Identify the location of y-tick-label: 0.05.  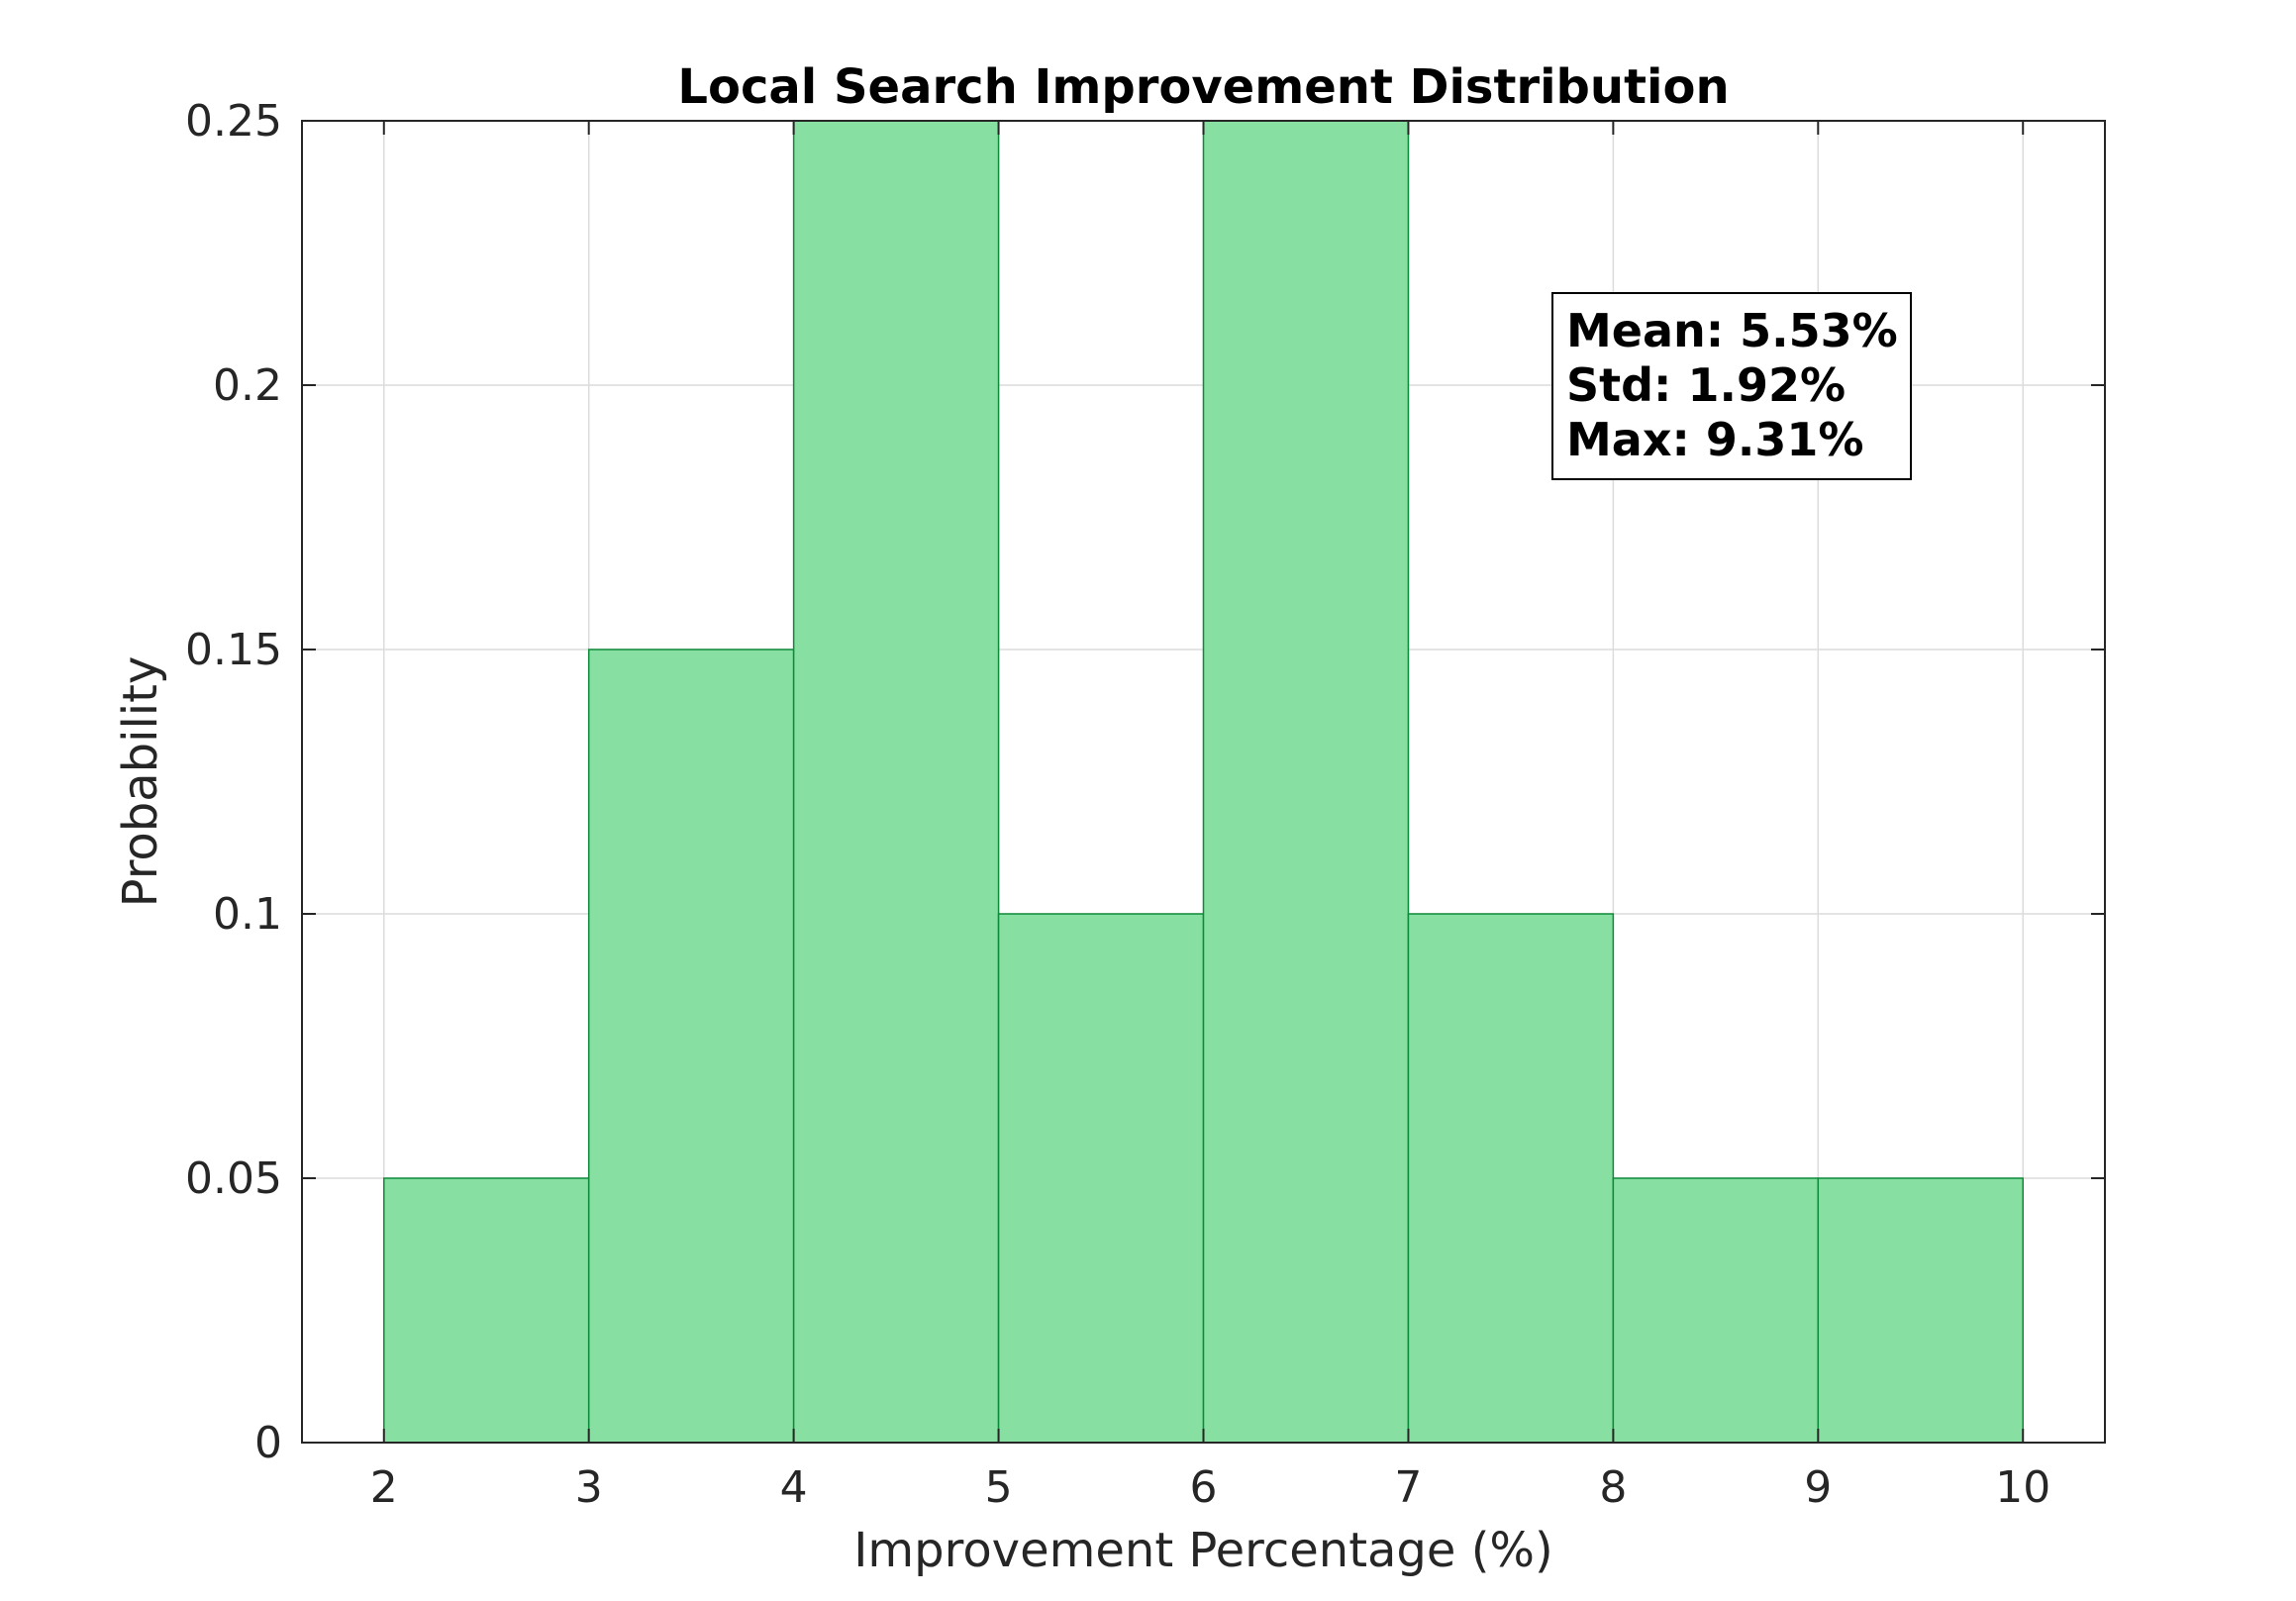
(233, 1178).